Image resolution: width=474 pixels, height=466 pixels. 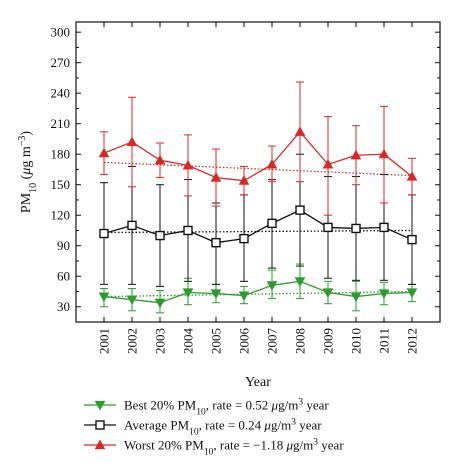 What do you see at coordinates (244, 341) in the screenshot?
I see `x-tick-label: 2006` at bounding box center [244, 341].